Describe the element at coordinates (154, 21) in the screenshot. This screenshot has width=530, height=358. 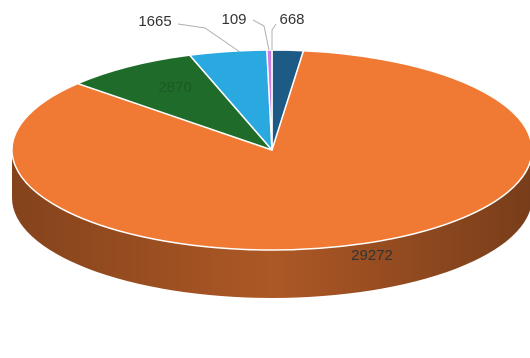
I see `data-label-1665: 1665` at that location.